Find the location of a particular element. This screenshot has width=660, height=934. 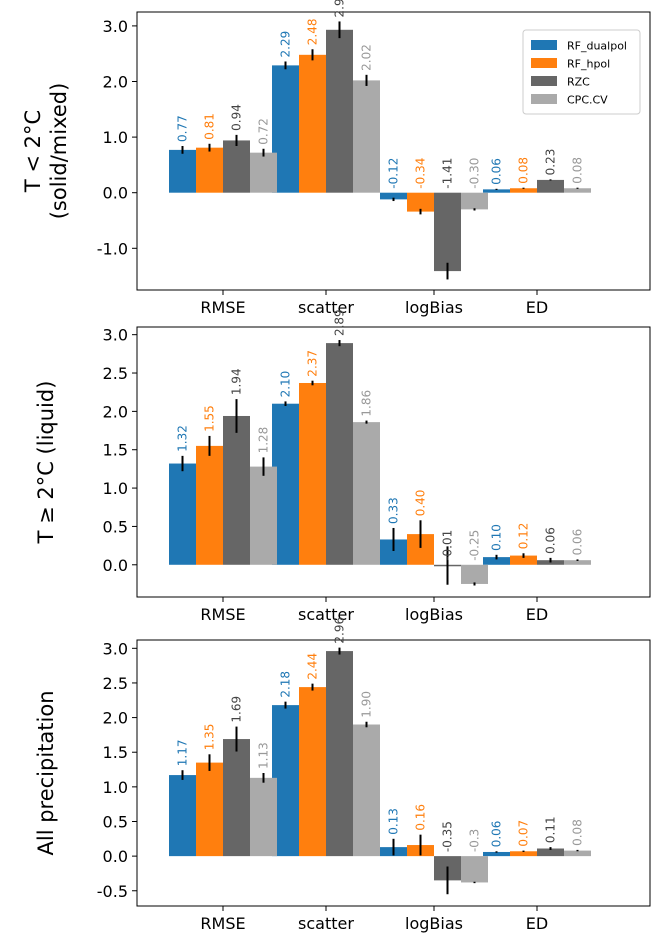

value-label: 2.02 is located at coordinates (367, 57).